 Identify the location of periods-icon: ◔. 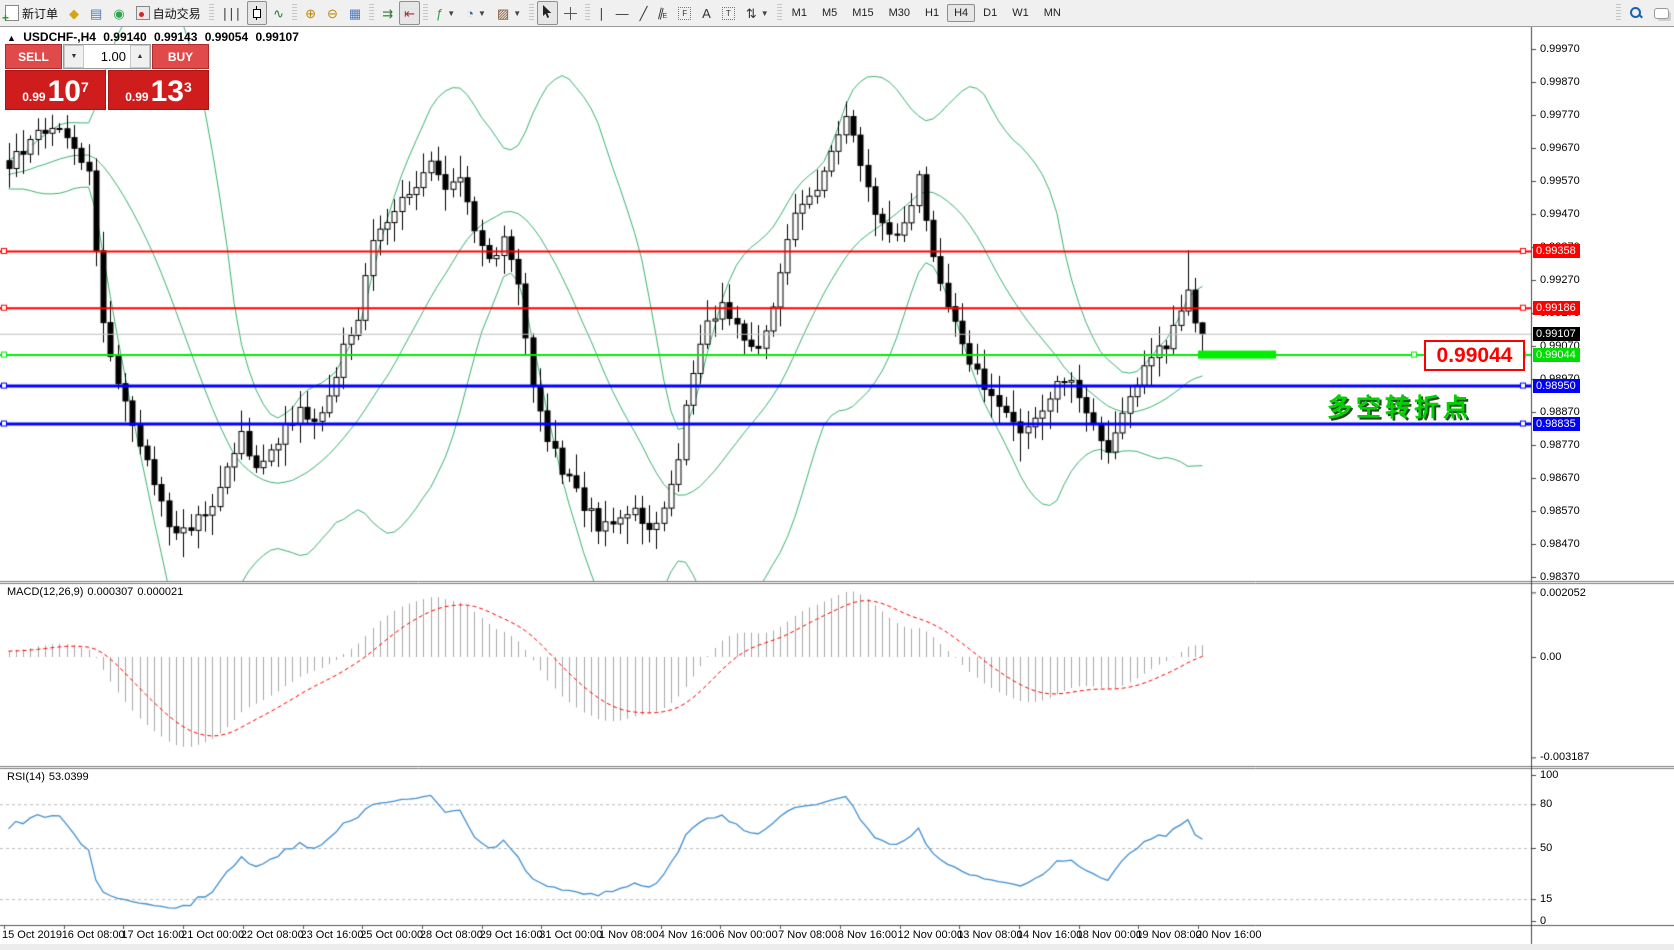
(470, 13).